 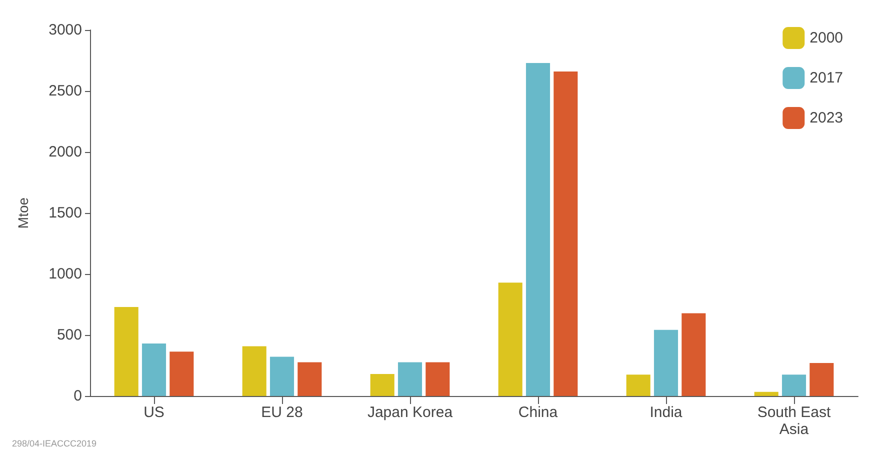 I want to click on text: 298/04-IEACCC2019, so click(x=54, y=443).